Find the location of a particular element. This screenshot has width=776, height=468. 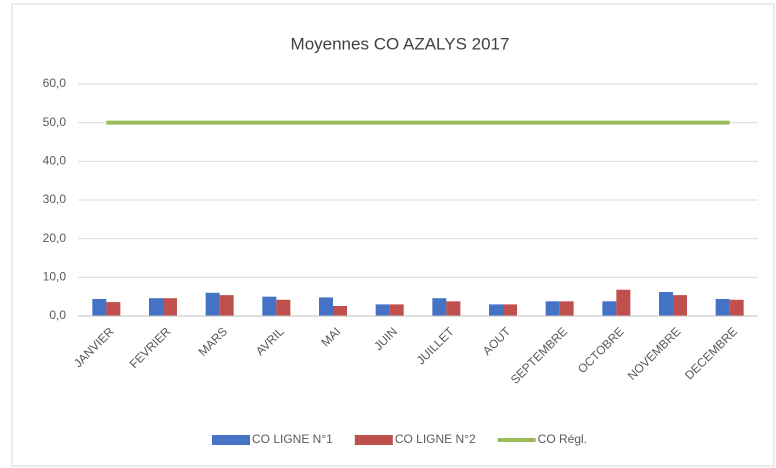

y-tick-label: 40,0 is located at coordinates (55, 161).